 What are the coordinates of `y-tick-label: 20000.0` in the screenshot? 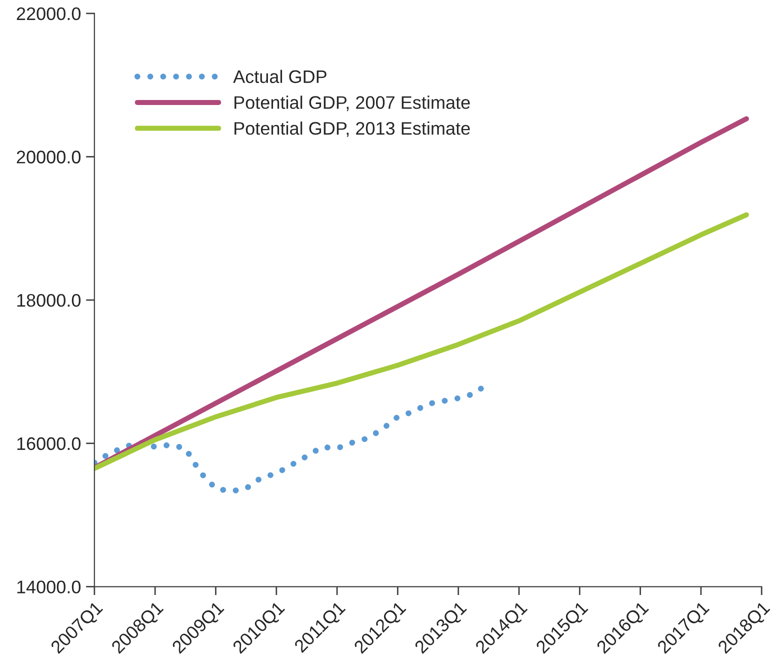 It's located at (48, 157).